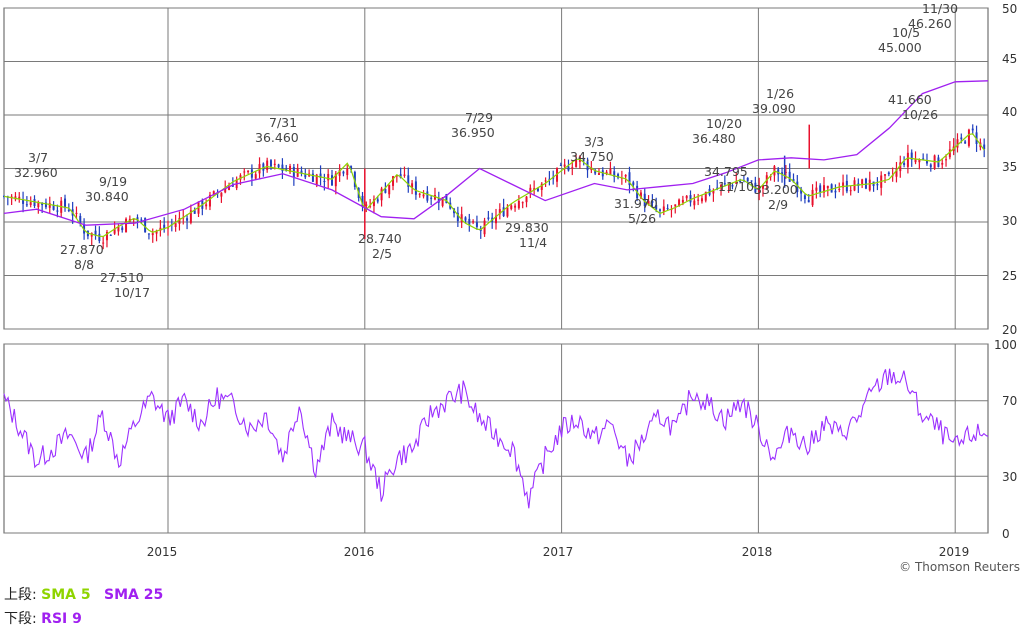 Image resolution: width=1024 pixels, height=628 pixels. I want to click on annotation-label: 7/31 36.460, so click(277, 130).